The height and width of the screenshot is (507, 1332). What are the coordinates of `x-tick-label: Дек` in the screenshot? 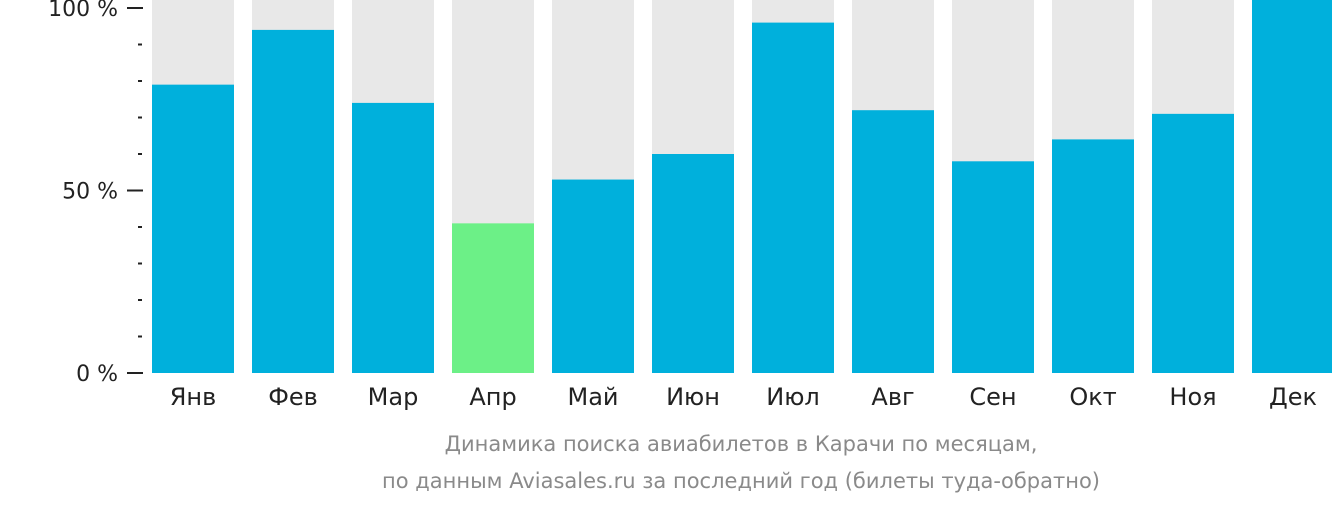 It's located at (1293, 397).